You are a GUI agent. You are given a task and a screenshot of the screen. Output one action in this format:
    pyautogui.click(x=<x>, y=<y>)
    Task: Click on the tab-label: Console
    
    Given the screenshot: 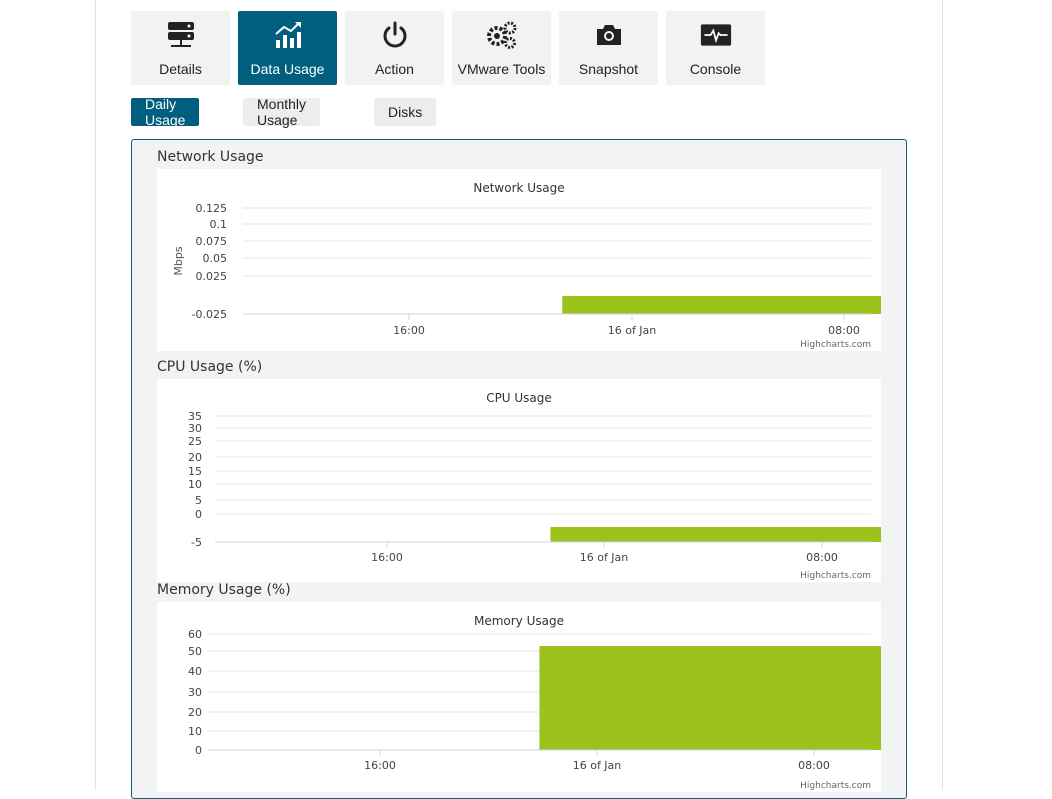 What is the action you would take?
    pyautogui.click(x=715, y=69)
    